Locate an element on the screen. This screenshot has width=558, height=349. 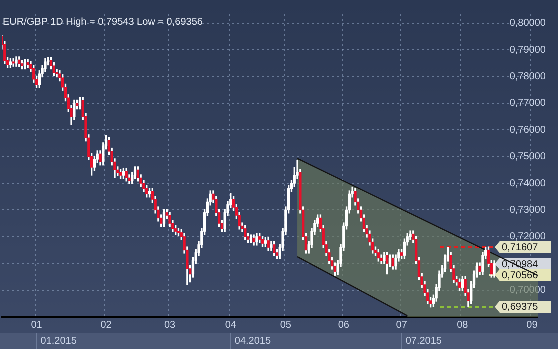
y-tick-label: 0,72000 is located at coordinates (528, 237).